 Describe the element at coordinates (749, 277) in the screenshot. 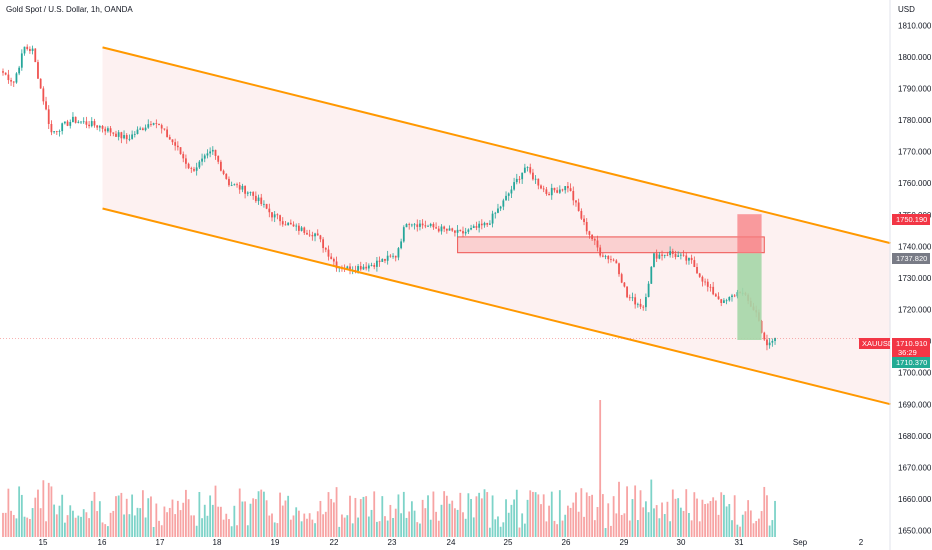

I see `position-tool` at that location.